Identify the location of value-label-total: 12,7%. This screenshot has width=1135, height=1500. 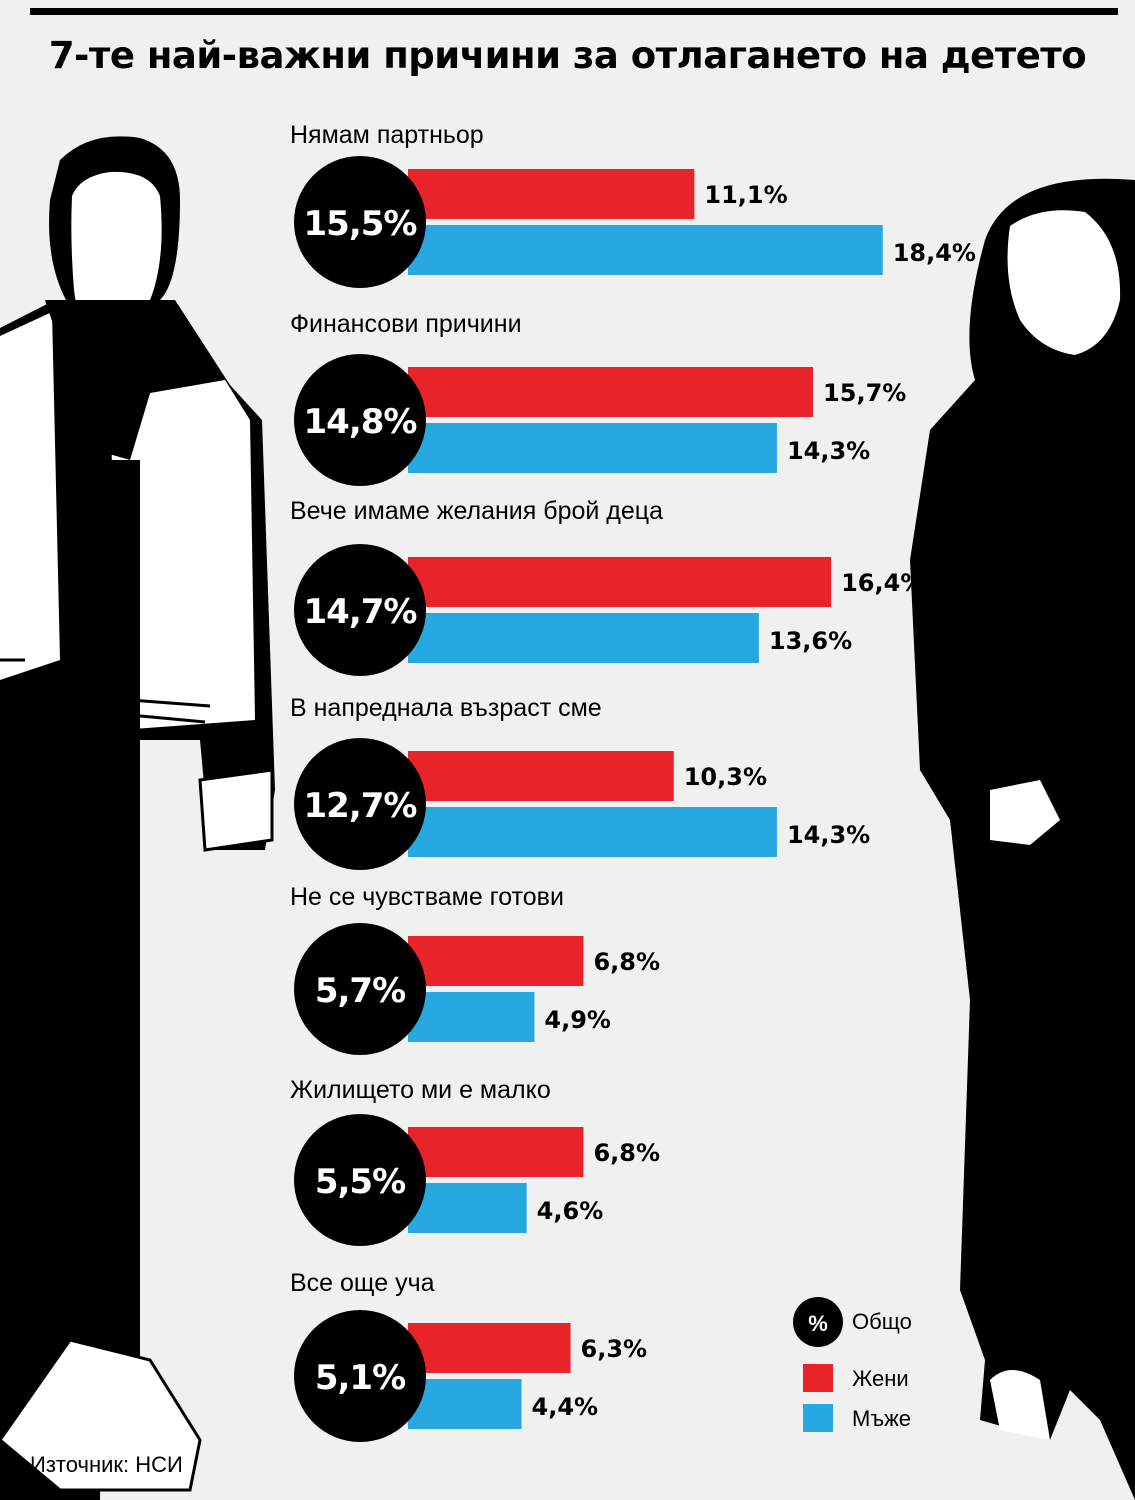
(360, 806).